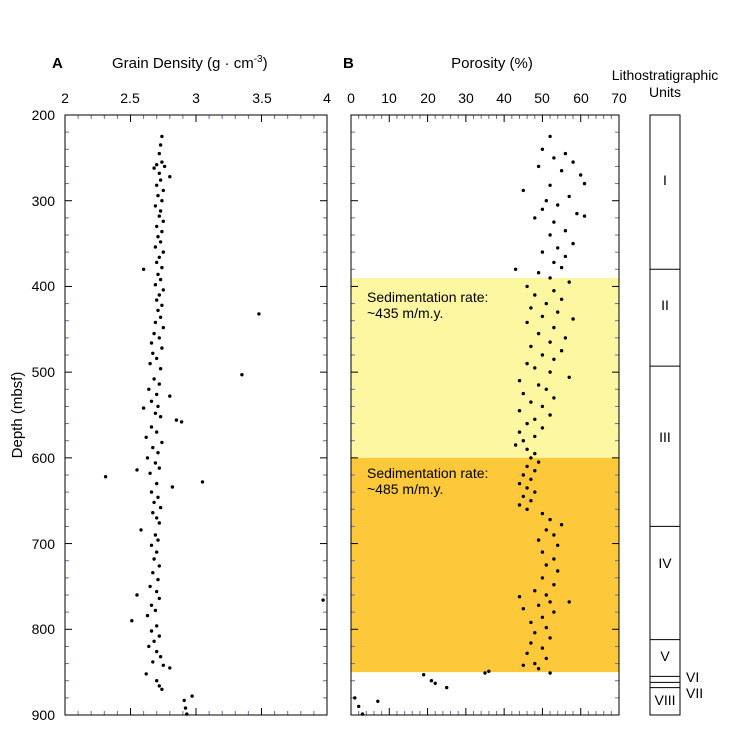 This screenshot has width=743, height=730. I want to click on x-tick-label: 3, so click(196, 98).